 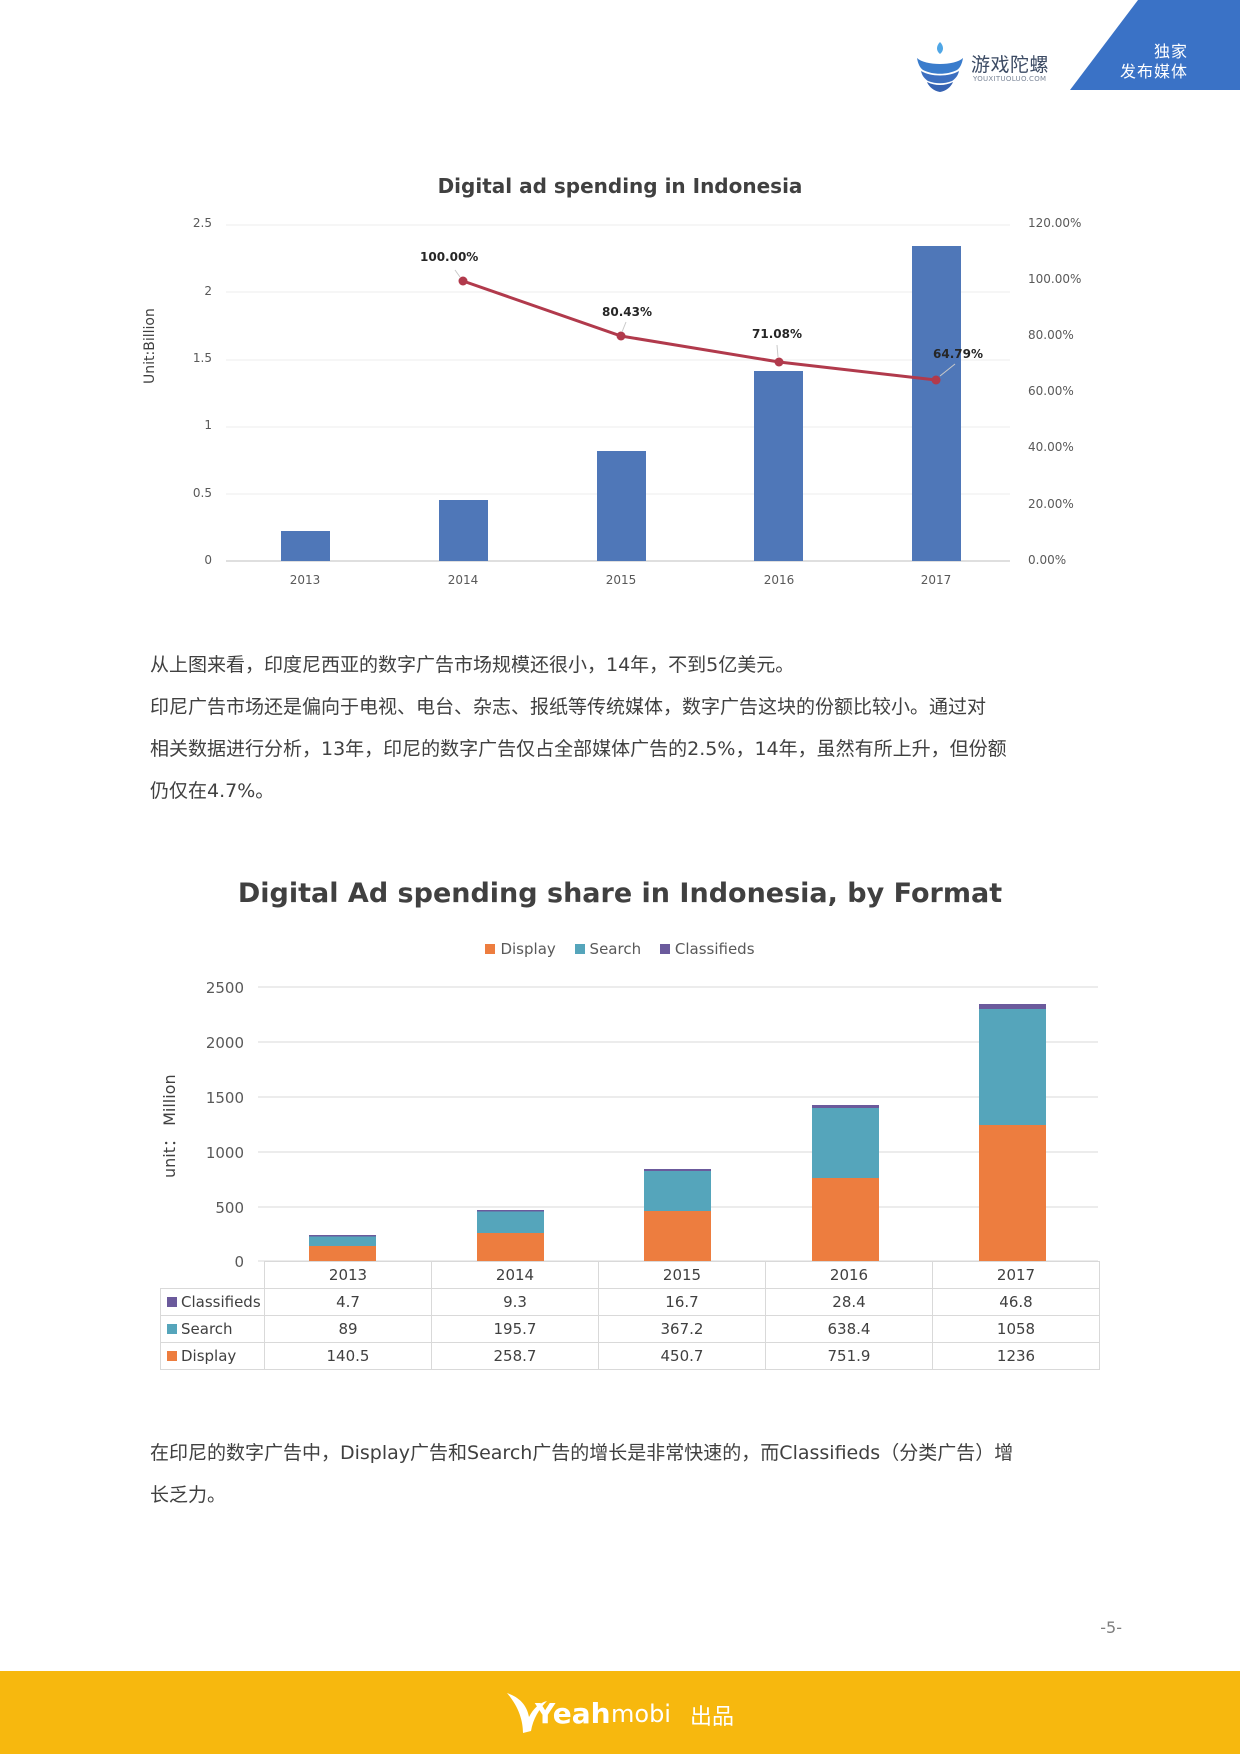 What do you see at coordinates (630, 1329) in the screenshot?
I see `table-row: Search 89 195.7 367.2 638.4 1058` at bounding box center [630, 1329].